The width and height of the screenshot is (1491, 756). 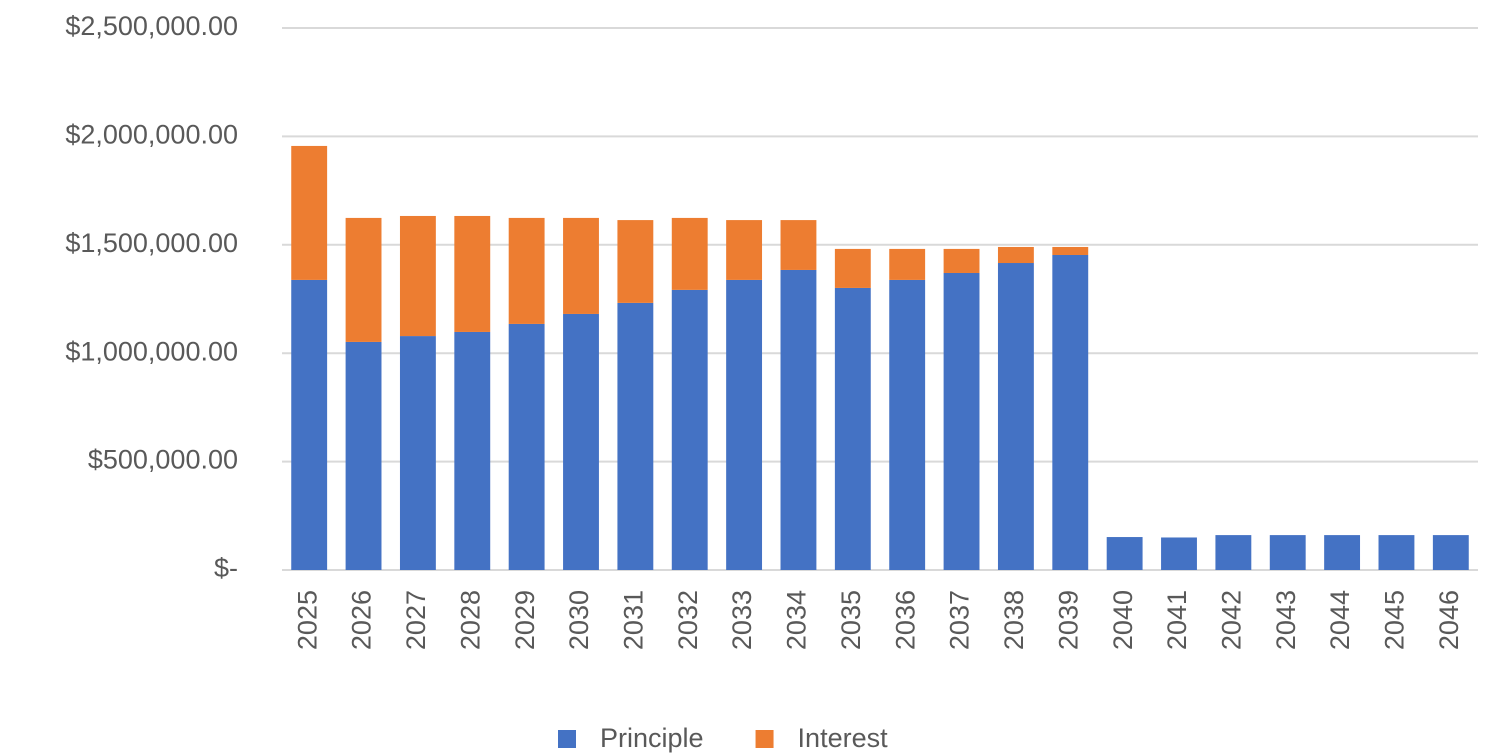 I want to click on x-tick-label: 2043, so click(x=1286, y=620).